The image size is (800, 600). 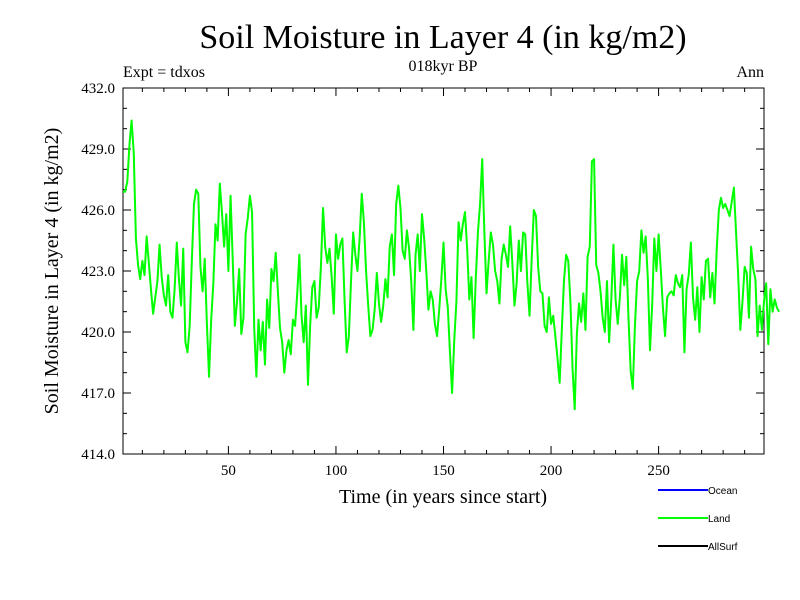 What do you see at coordinates (98, 455) in the screenshot?
I see `y-tick-label: 414.0` at bounding box center [98, 455].